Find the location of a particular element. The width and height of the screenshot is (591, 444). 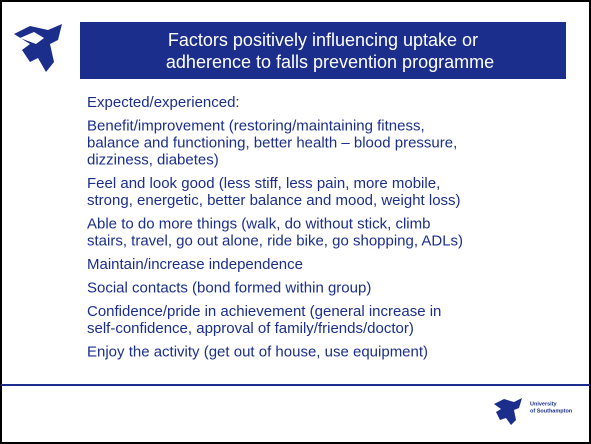

footer-logo: University of Southampton is located at coordinates (533, 411).